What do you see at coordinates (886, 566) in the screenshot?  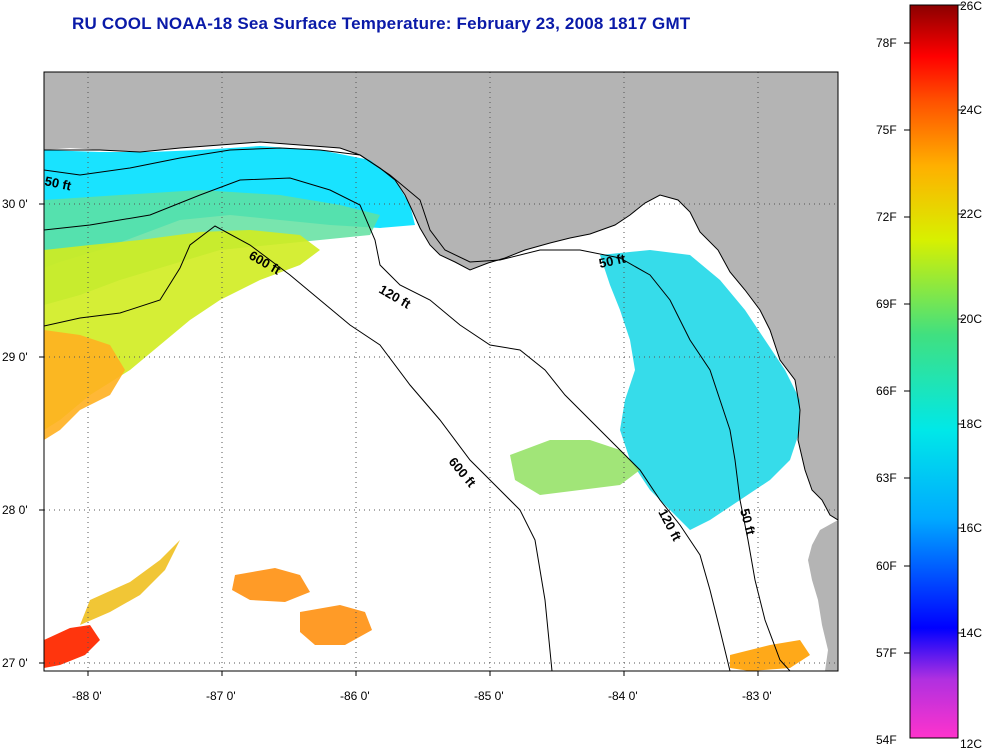 I see `colorbar-f-label: 60F` at bounding box center [886, 566].